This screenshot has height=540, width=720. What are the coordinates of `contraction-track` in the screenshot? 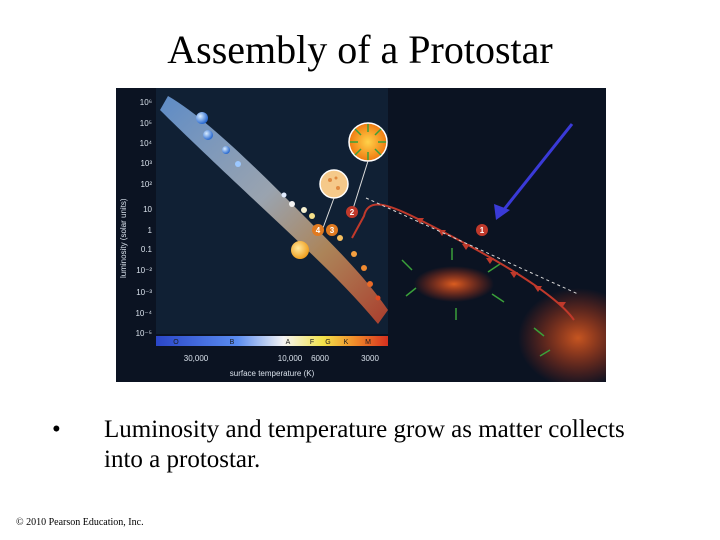 It's located at (465, 259).